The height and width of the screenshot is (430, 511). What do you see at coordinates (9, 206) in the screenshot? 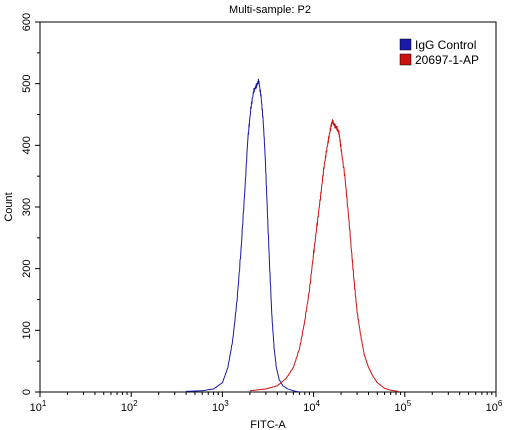
I see `y-axis-title: Count` at bounding box center [9, 206].